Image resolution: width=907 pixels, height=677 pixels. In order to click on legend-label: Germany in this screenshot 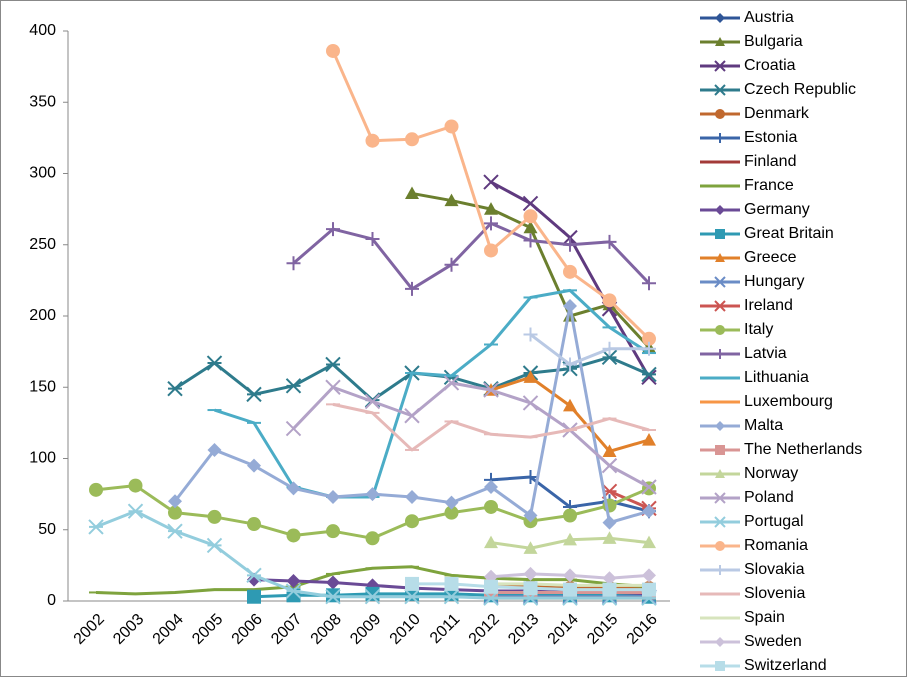, I will do `click(777, 209)`.